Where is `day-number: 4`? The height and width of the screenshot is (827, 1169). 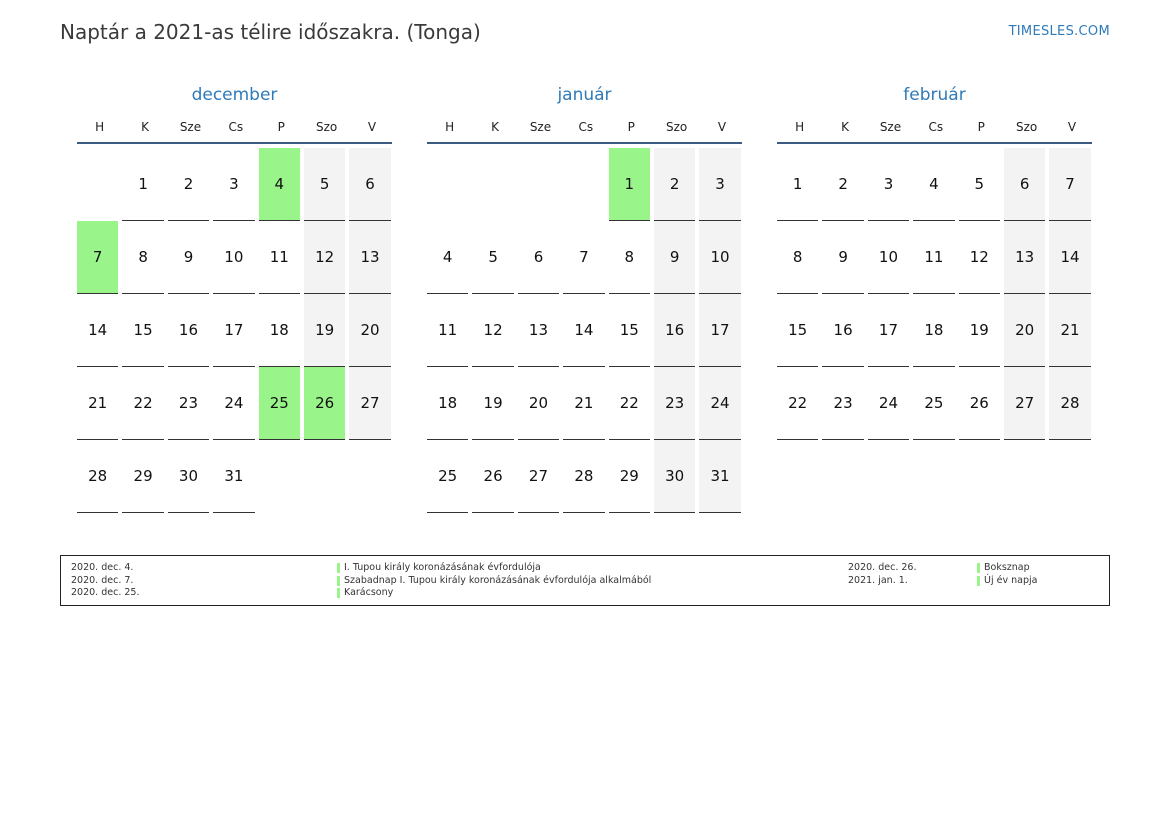
day-number: 4 is located at coordinates (448, 257).